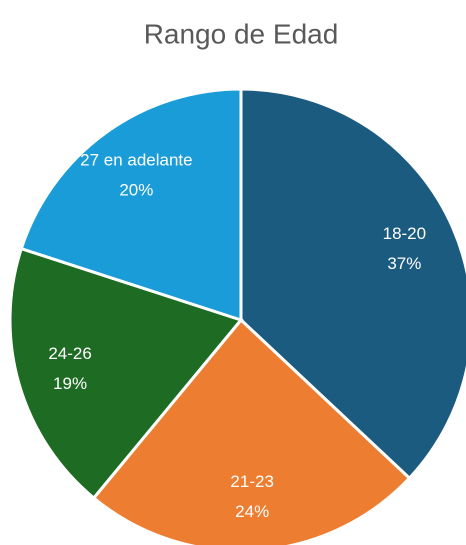 The width and height of the screenshot is (466, 545). What do you see at coordinates (241, 33) in the screenshot?
I see `chart-title: Rango de Edad` at bounding box center [241, 33].